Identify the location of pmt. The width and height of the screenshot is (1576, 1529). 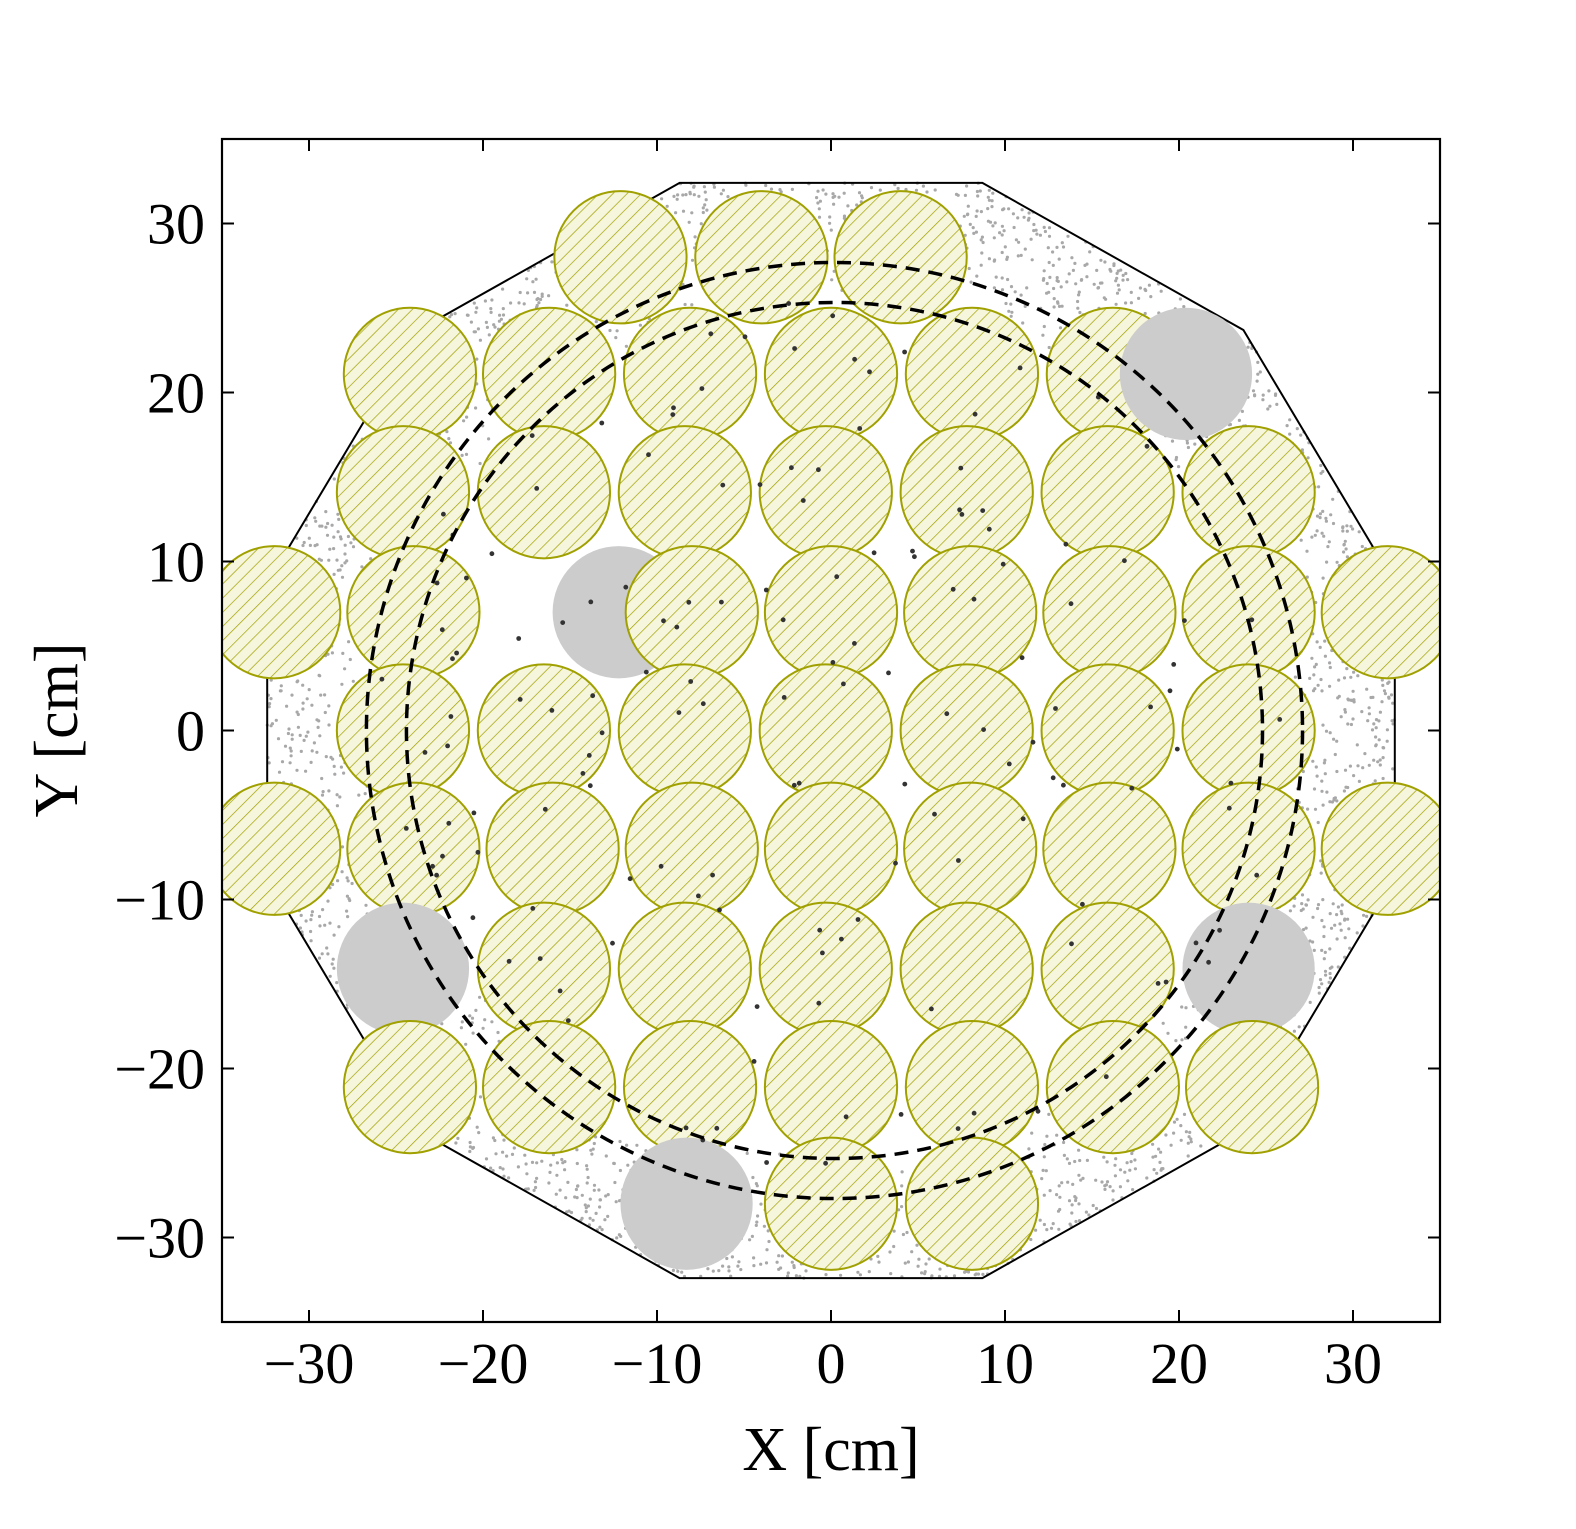
(410, 374).